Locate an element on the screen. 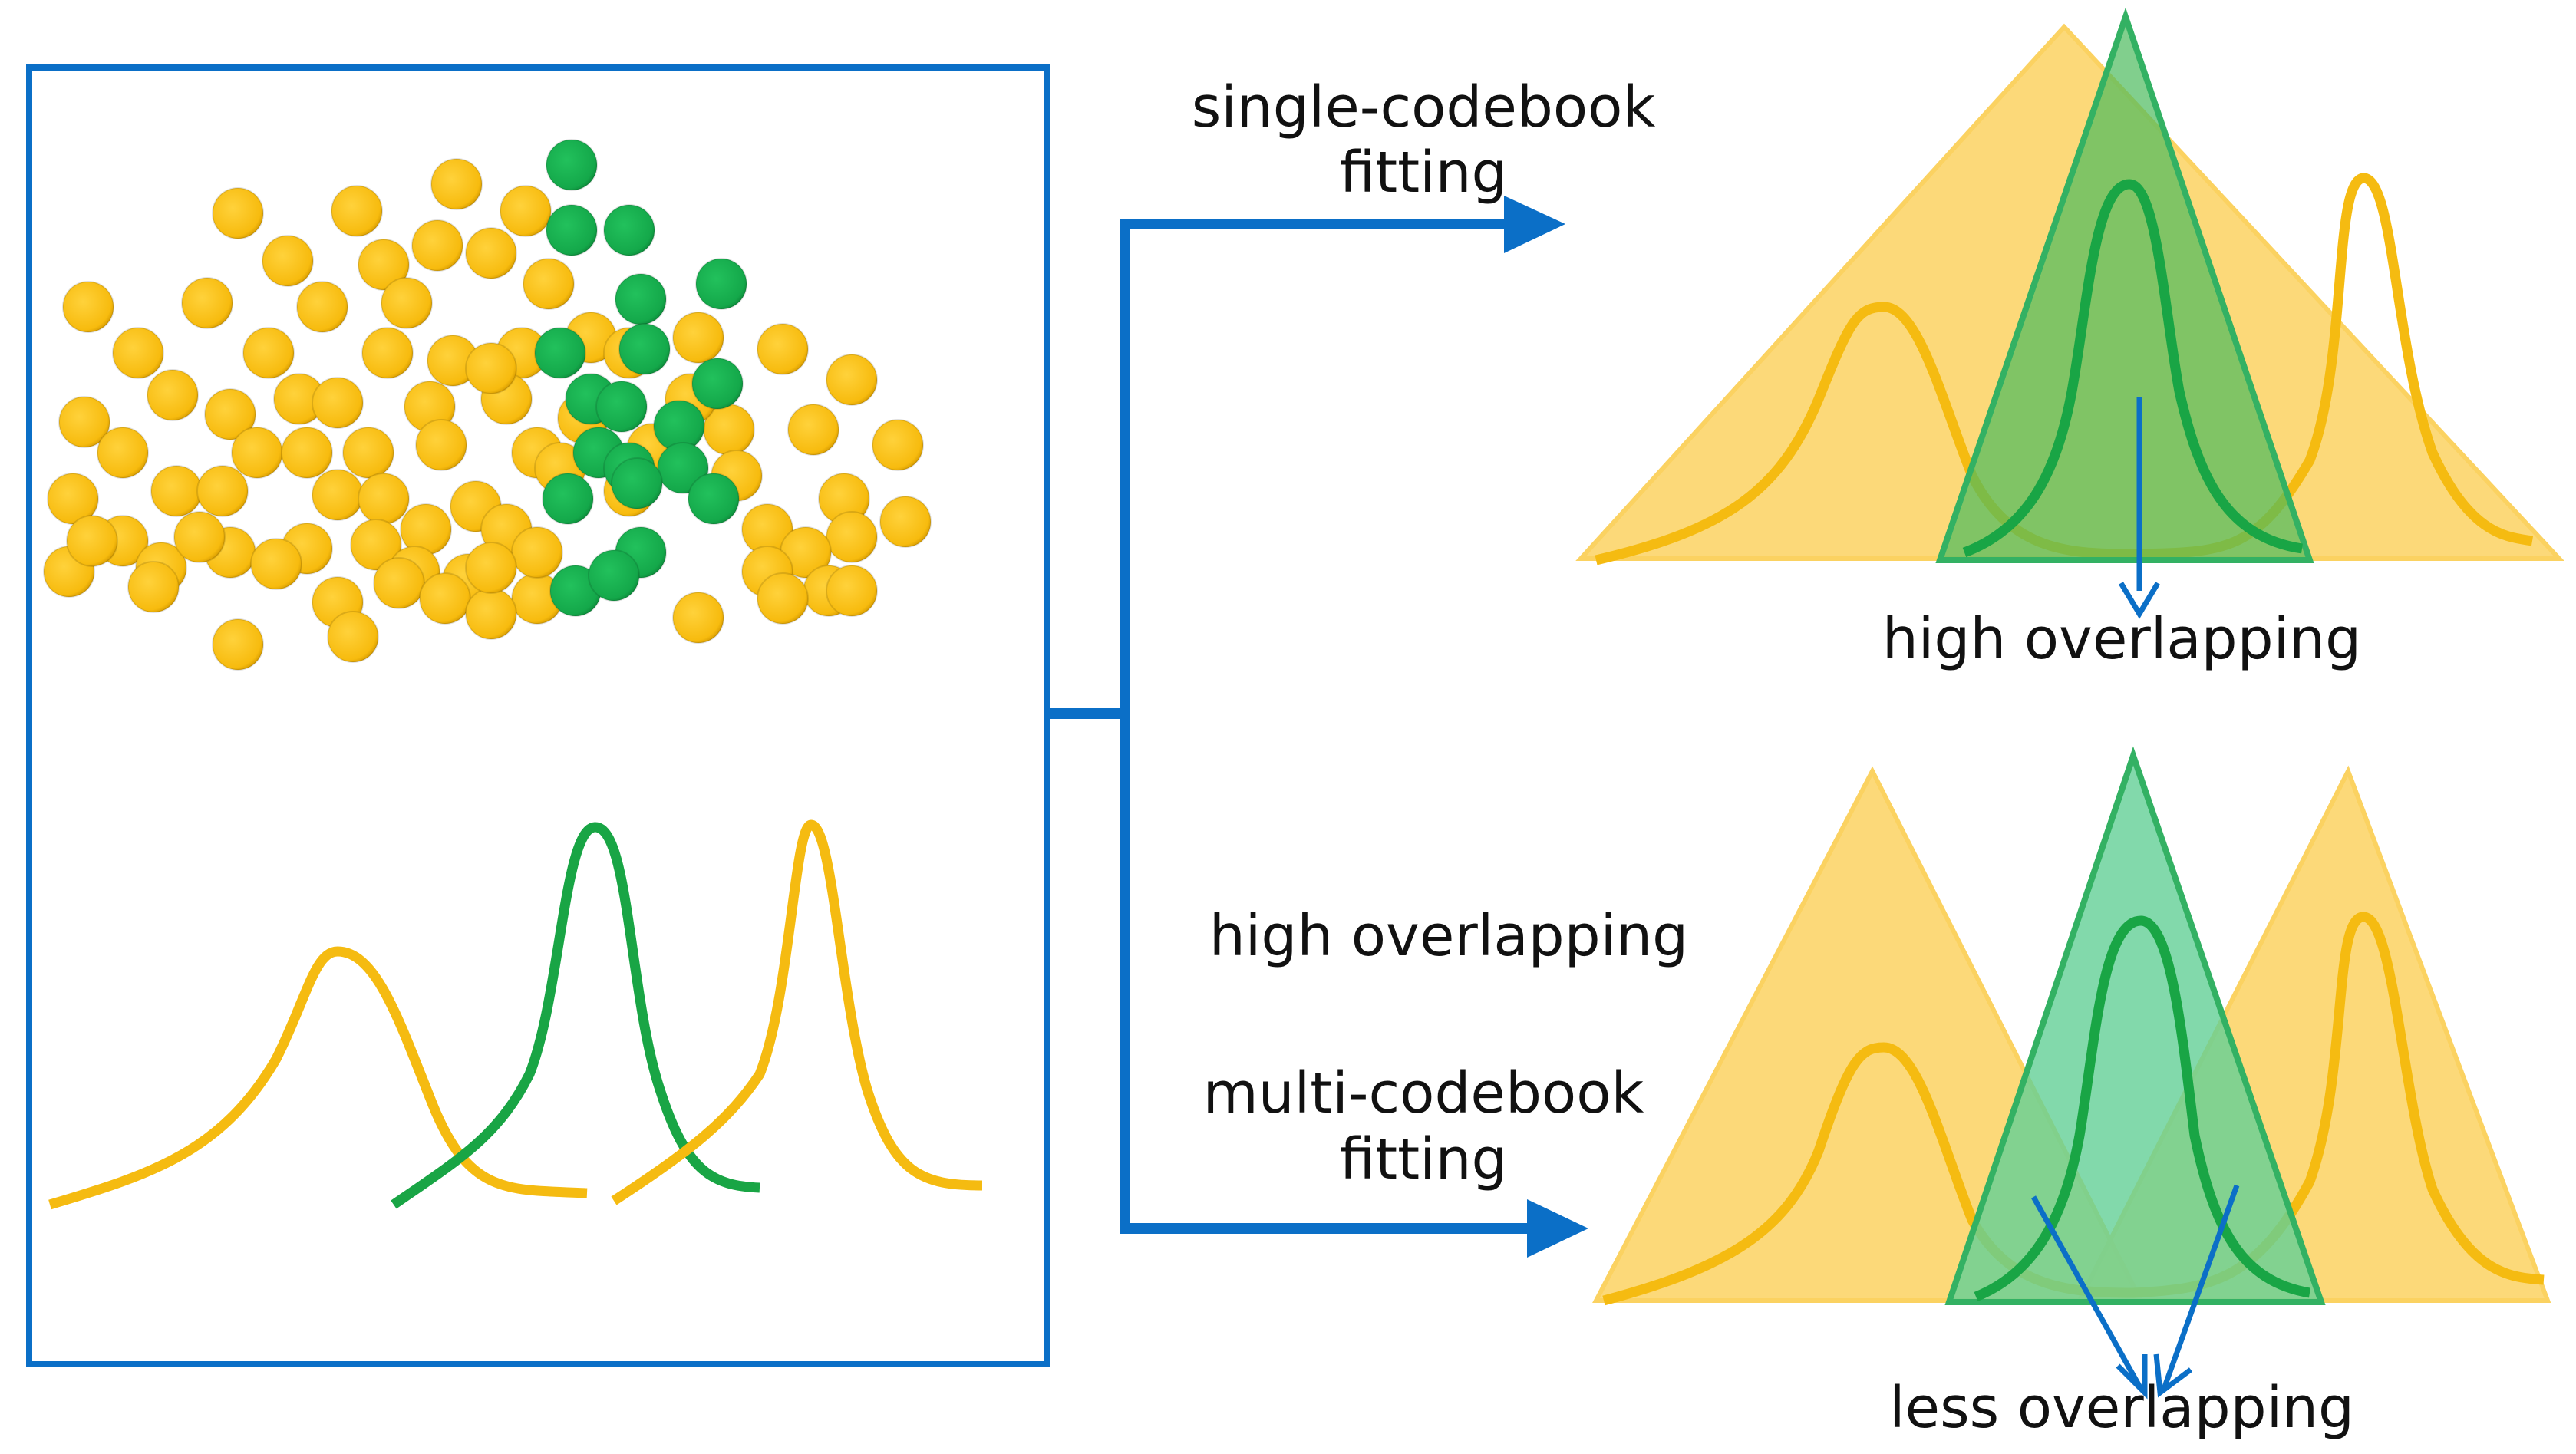 The height and width of the screenshot is (1454, 2576). overlap-pointer-head-left is located at coordinates (2132, 1377).